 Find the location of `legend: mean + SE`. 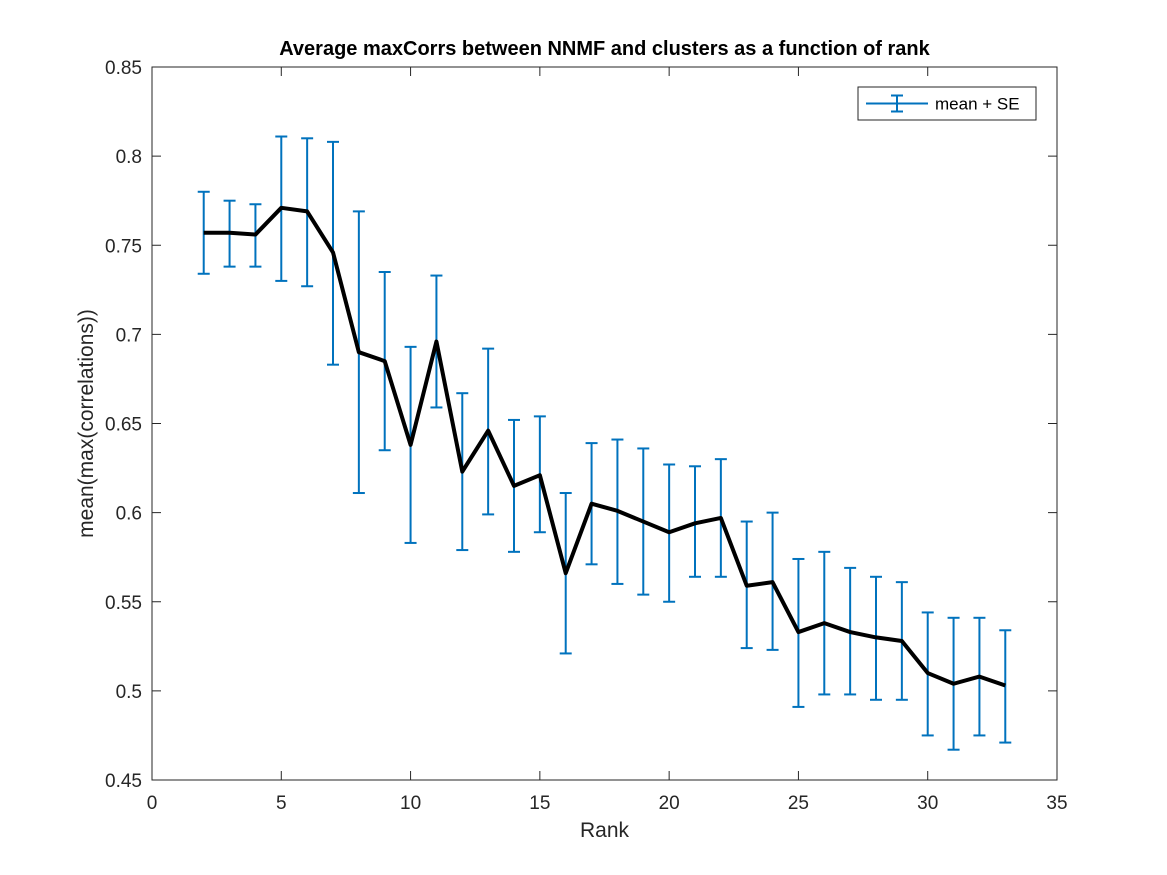

legend: mean + SE is located at coordinates (947, 103).